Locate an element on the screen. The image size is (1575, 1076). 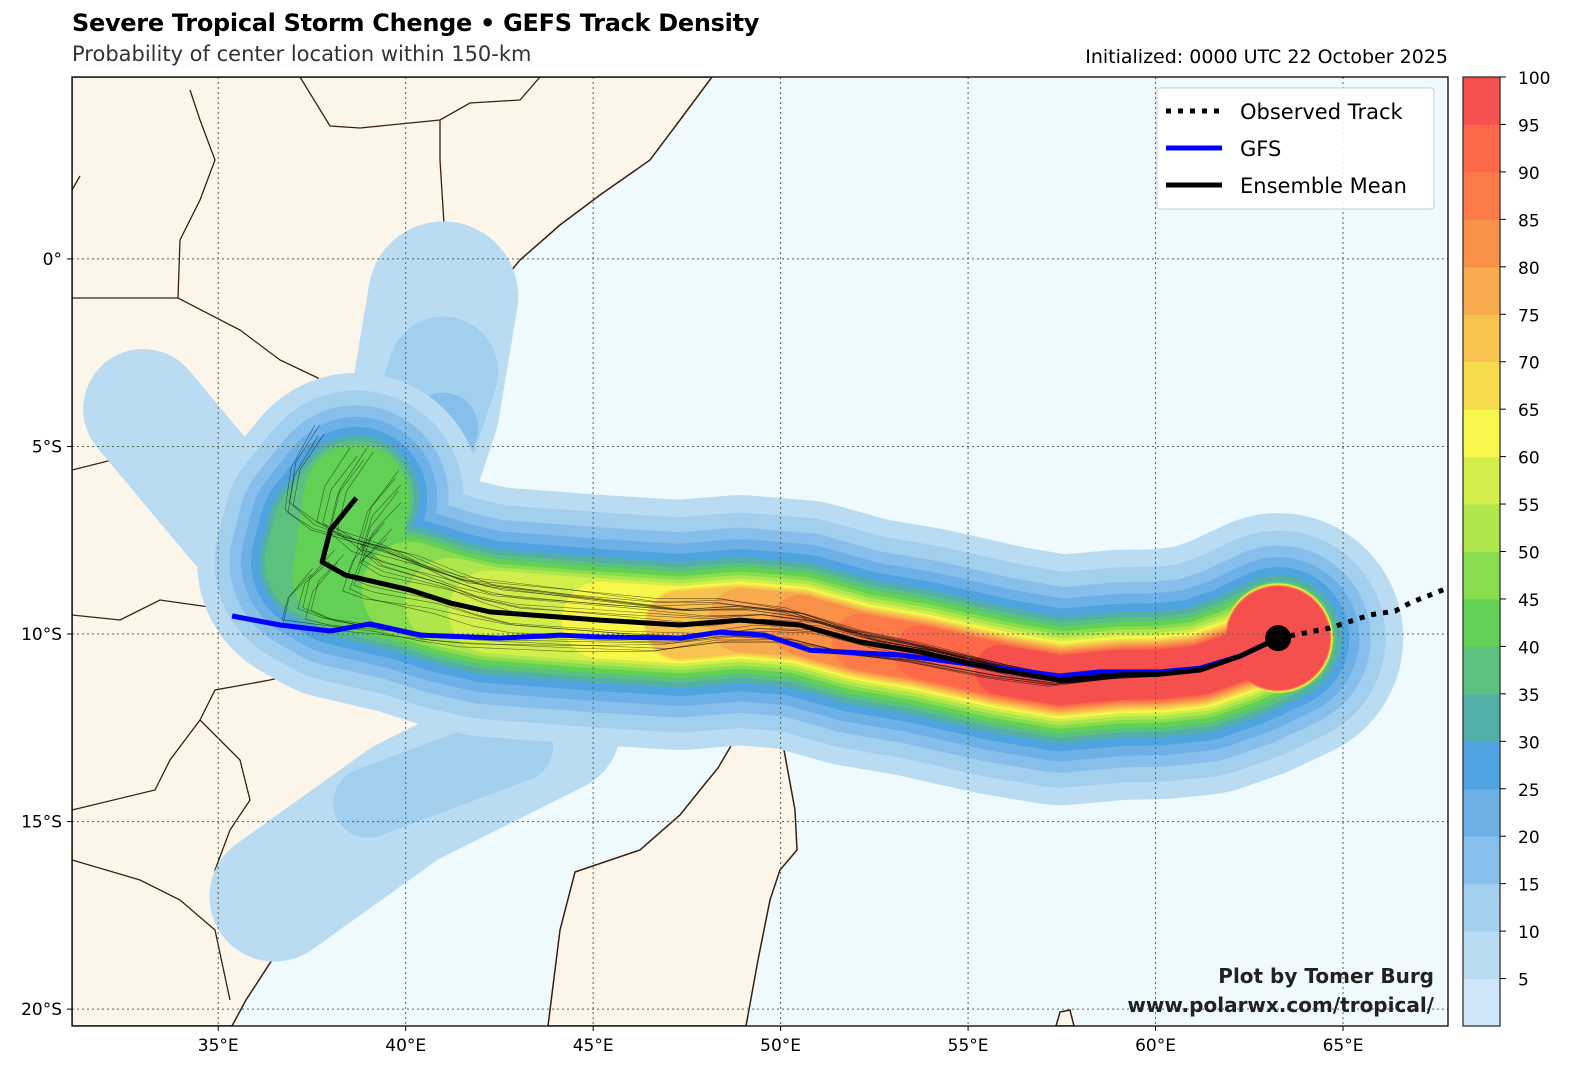
colorbar-tick-label: 45 is located at coordinates (1529, 601).